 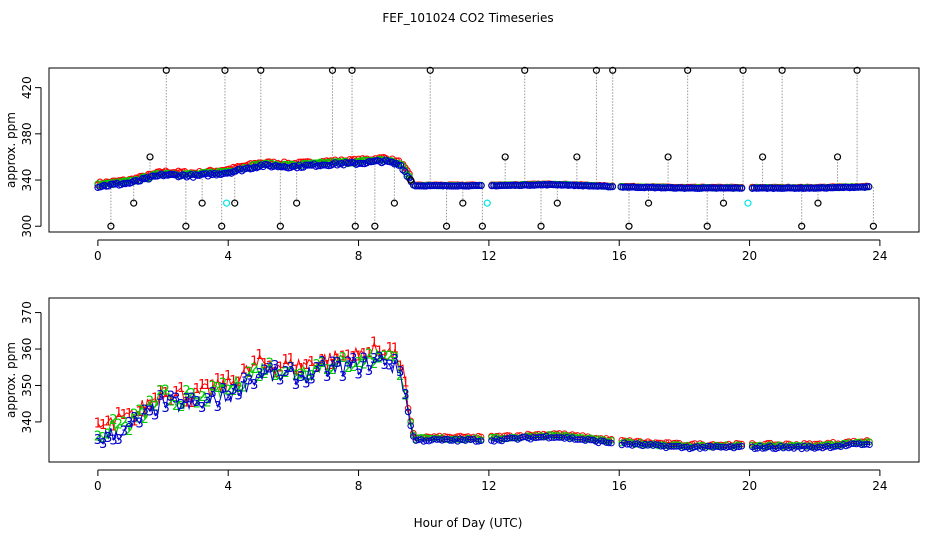 What do you see at coordinates (27, 133) in the screenshot?
I see `top-y-tick-label: 380` at bounding box center [27, 133].